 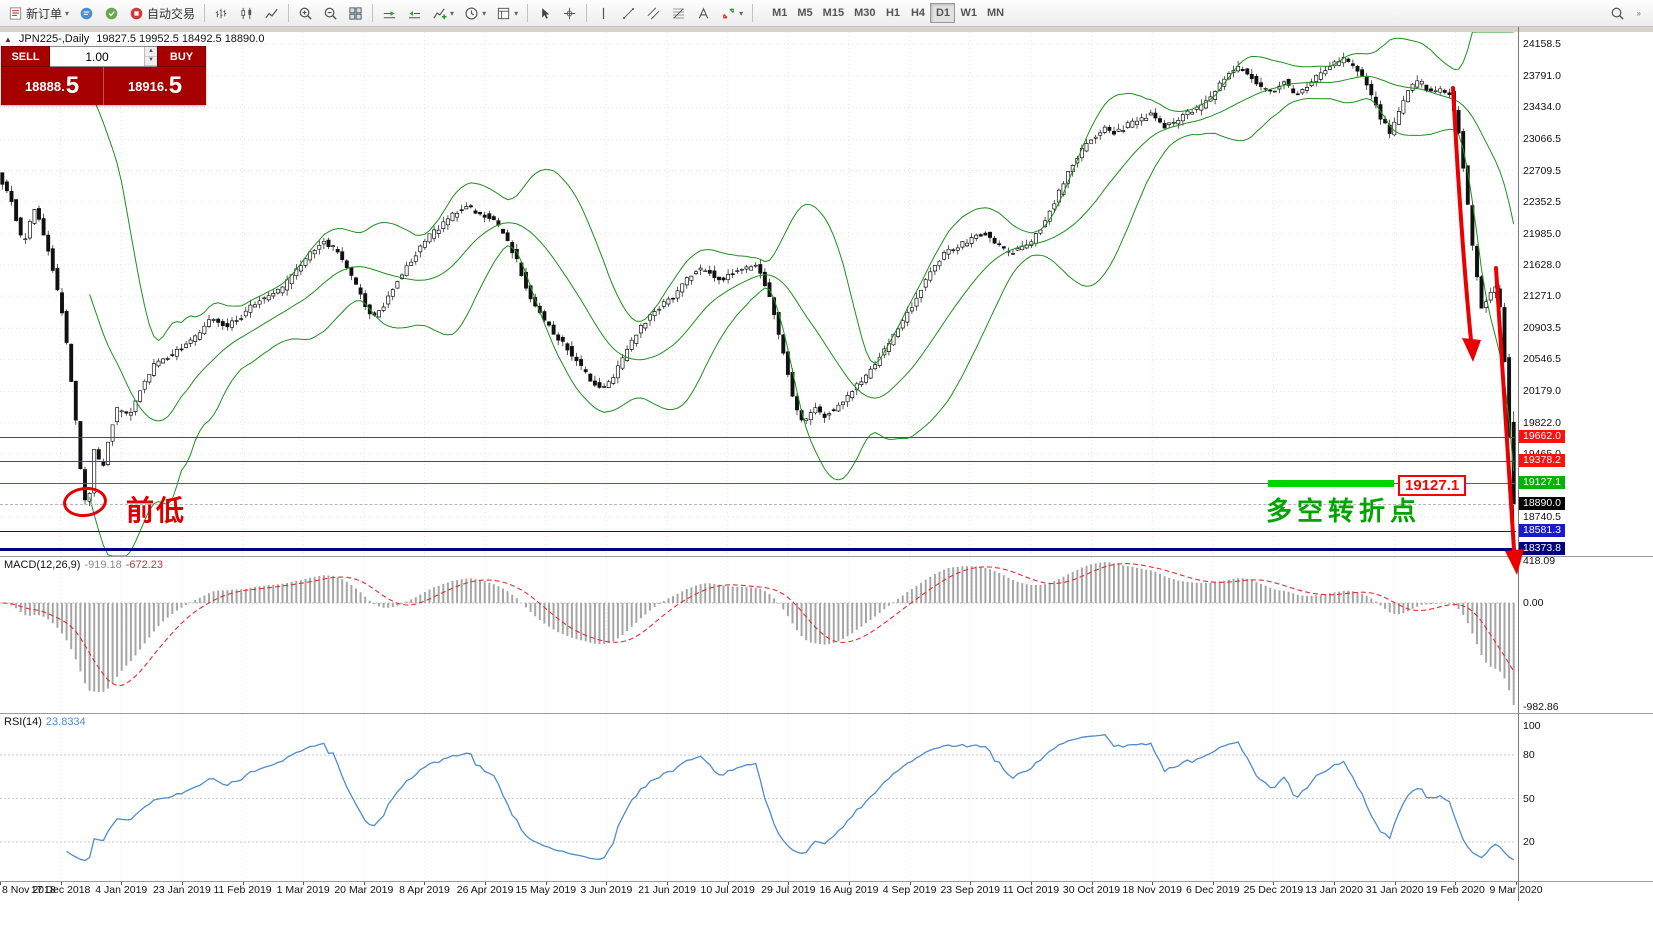 I want to click on rsi-name: RSI(14), so click(x=23, y=722).